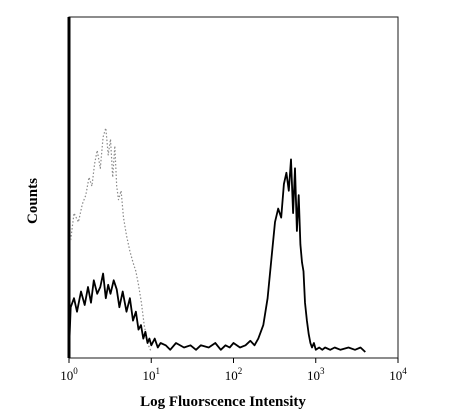 The height and width of the screenshot is (419, 458). I want to click on x-tick-label: 10⁴, so click(398, 374).